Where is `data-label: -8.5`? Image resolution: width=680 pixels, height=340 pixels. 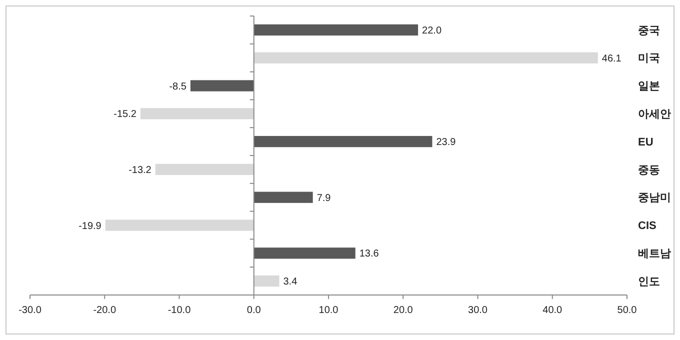
data-label: -8.5 is located at coordinates (178, 86).